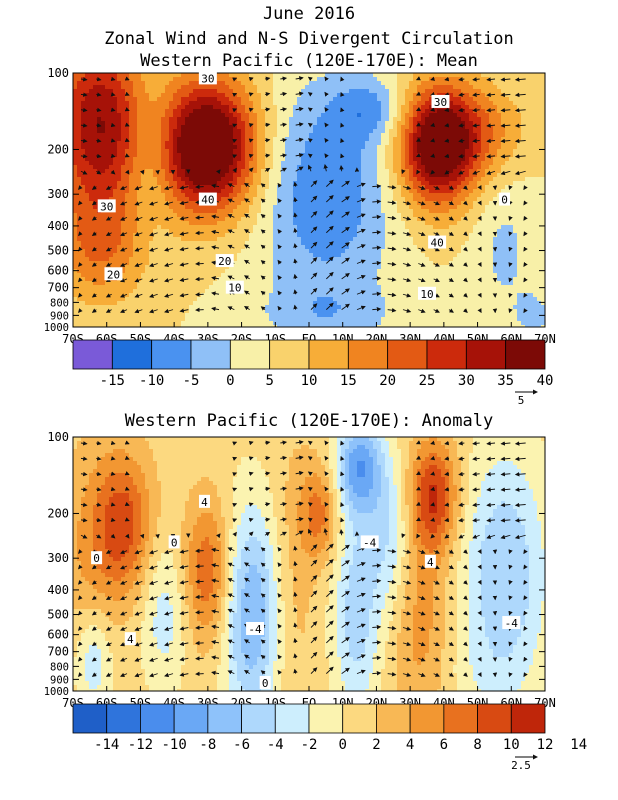 This screenshot has height=800, width=618. I want to click on chart-title: June 2016, so click(309, 14).